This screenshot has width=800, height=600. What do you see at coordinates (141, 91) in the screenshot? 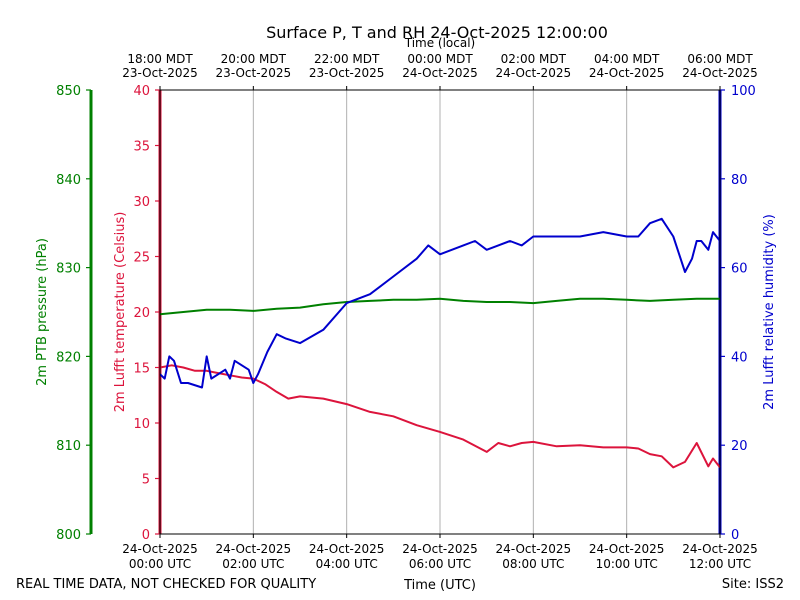
I see `temperature-tick-label: 40` at bounding box center [141, 91].